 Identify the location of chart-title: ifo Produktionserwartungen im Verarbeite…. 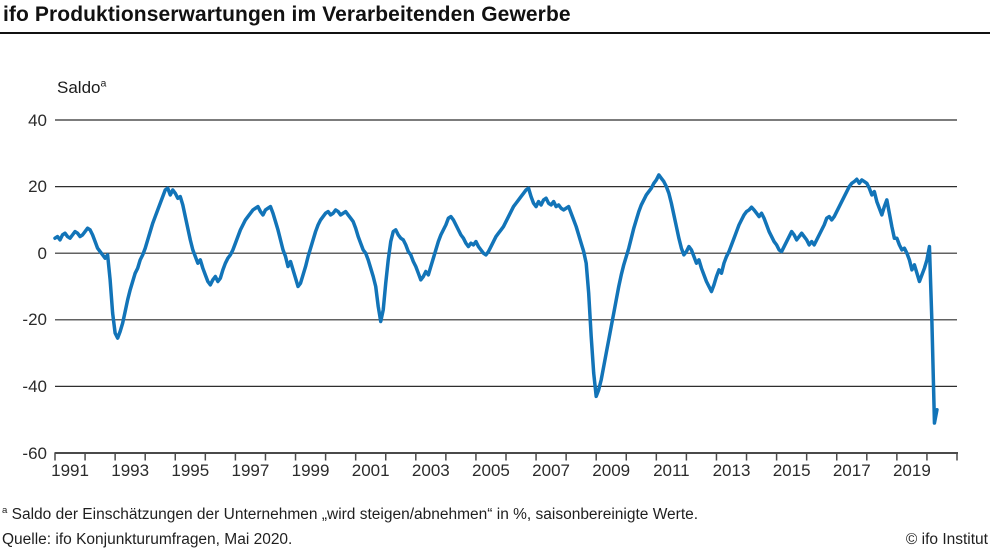
(287, 14).